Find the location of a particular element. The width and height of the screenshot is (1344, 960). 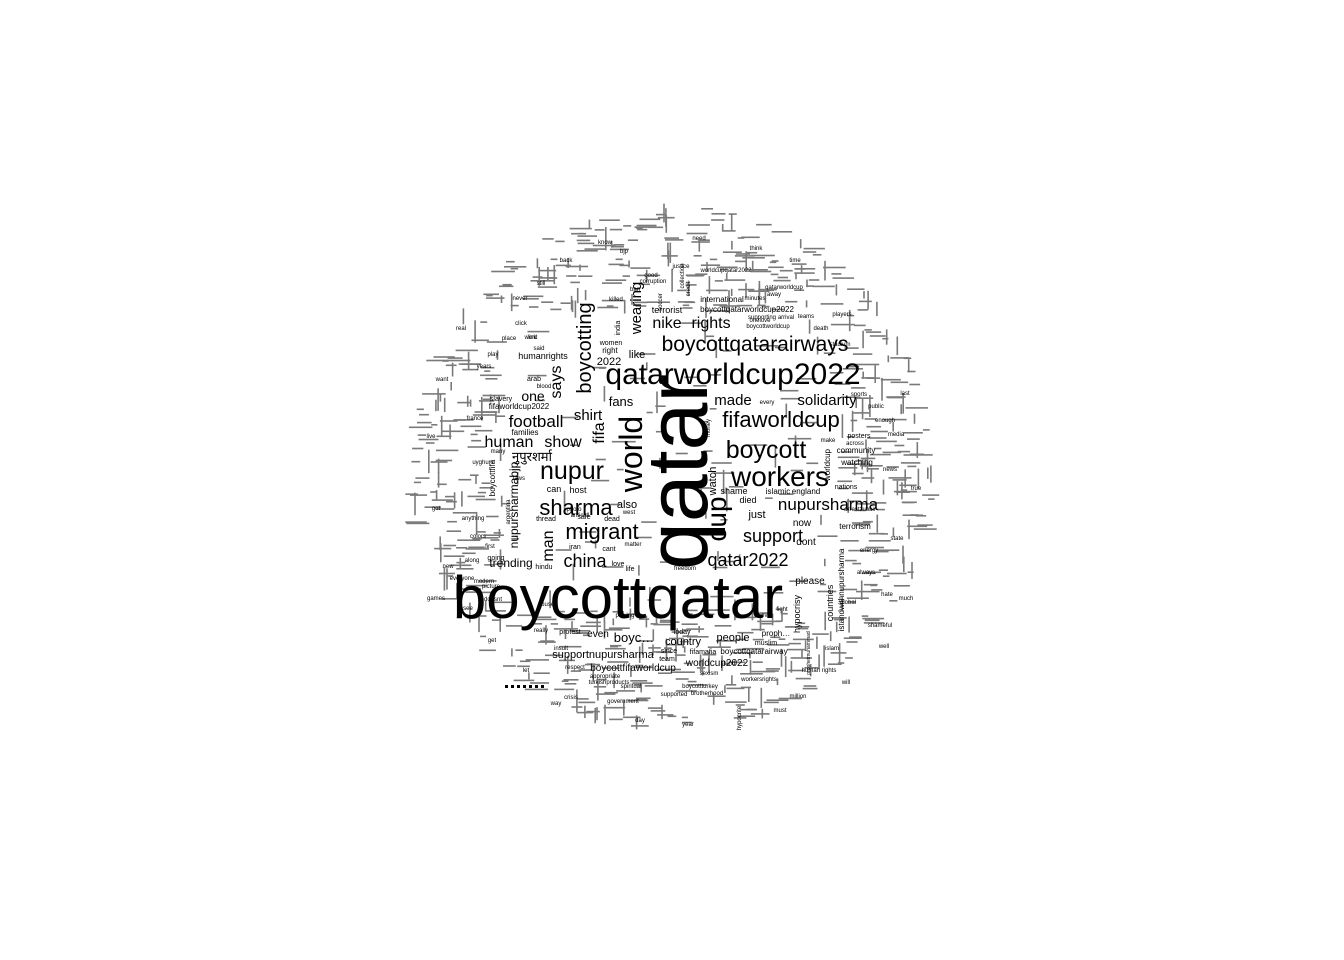

cloud-word-qatar: qatar is located at coordinates (678, 472).